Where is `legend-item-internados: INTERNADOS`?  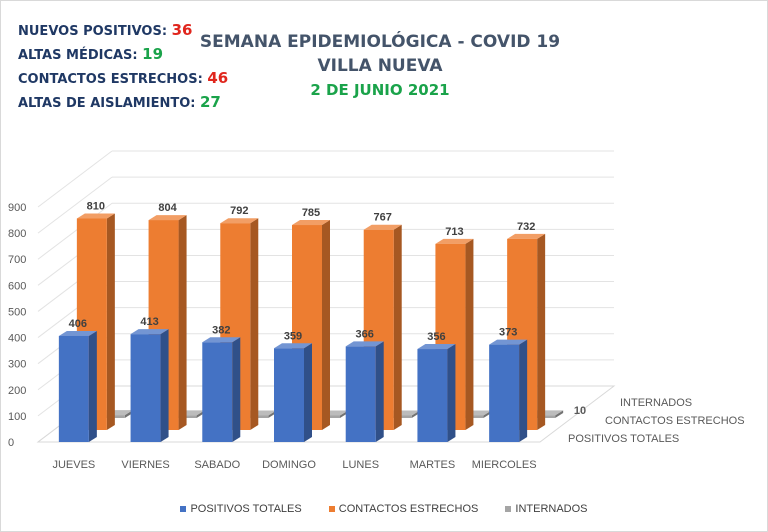 legend-item-internados: INTERNADOS is located at coordinates (546, 509).